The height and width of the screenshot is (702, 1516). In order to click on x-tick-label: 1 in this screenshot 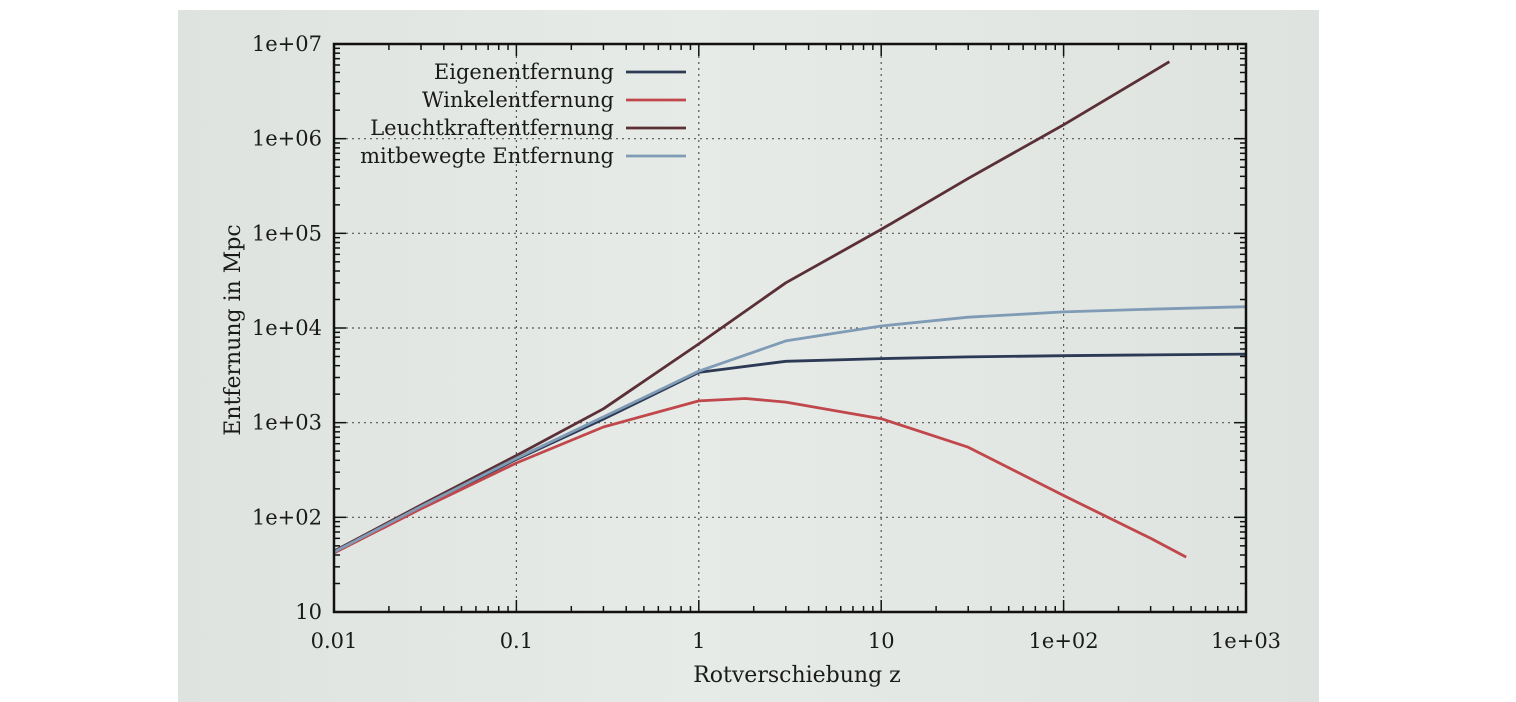, I will do `click(698, 641)`.